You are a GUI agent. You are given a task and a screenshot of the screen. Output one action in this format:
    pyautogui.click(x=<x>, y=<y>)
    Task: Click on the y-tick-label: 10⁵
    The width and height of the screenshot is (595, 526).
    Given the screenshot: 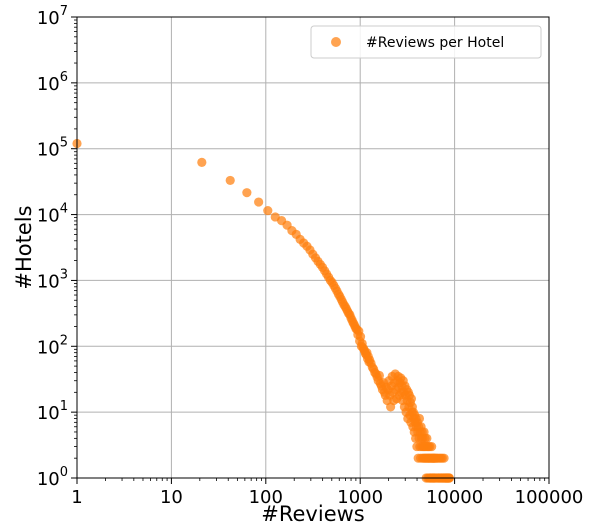 What is the action you would take?
    pyautogui.click(x=52, y=148)
    